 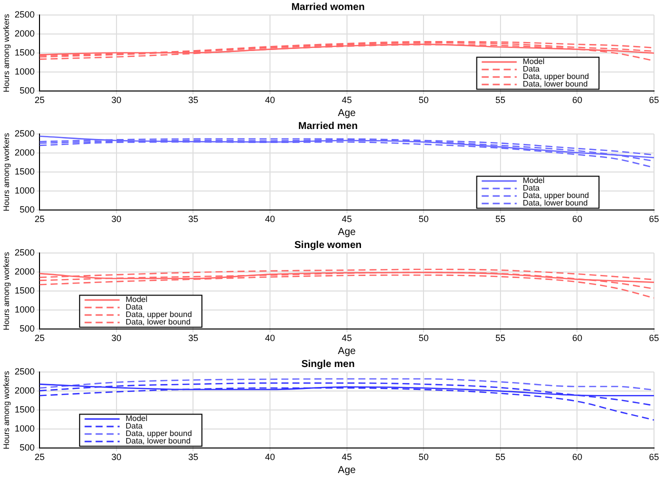 What do you see at coordinates (328, 245) in the screenshot?
I see `chart-title: Single women` at bounding box center [328, 245].